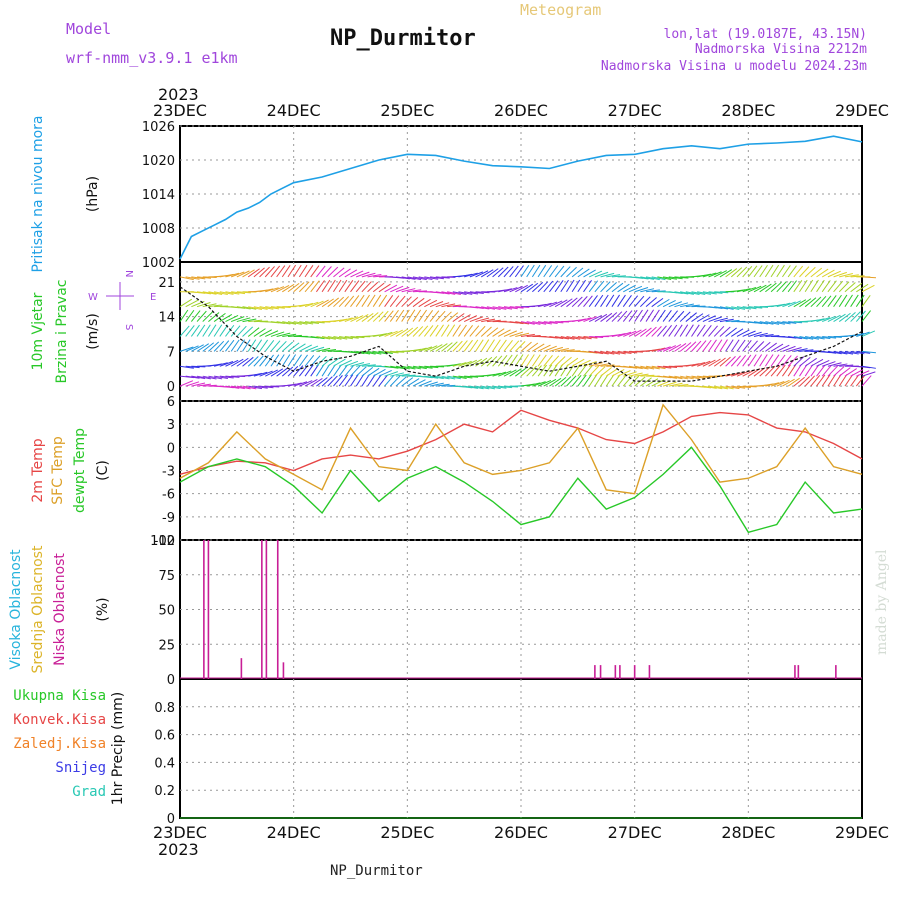 This screenshot has width=900, height=900. Describe the element at coordinates (407, 110) in the screenshot. I see `x-tick-label: 25DEC` at that location.